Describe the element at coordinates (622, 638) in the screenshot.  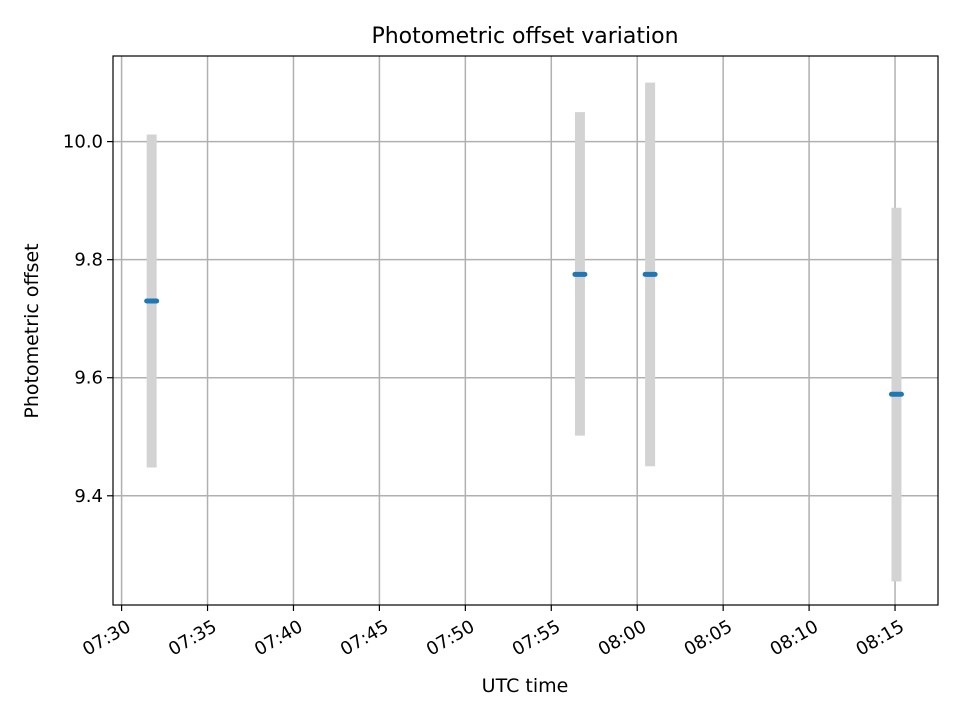
I see `x-tick-label: 08:00` at that location.